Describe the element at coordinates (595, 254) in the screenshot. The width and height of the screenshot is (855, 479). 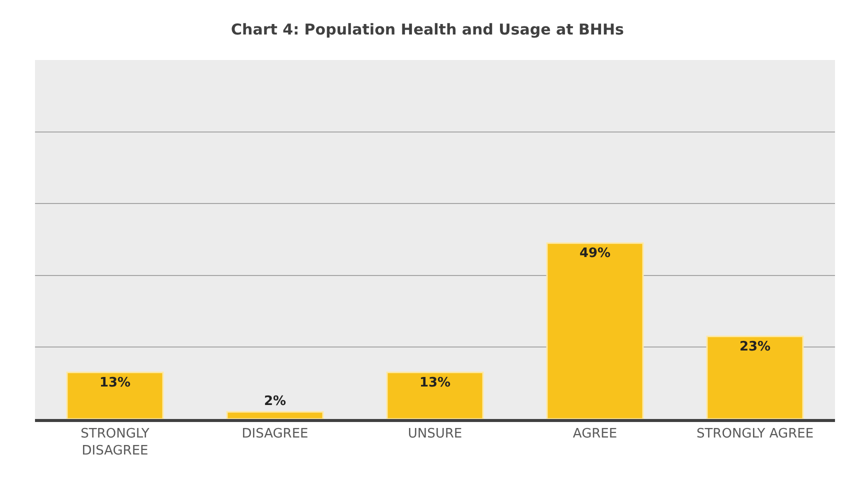
I see `data-label: 49%` at that location.